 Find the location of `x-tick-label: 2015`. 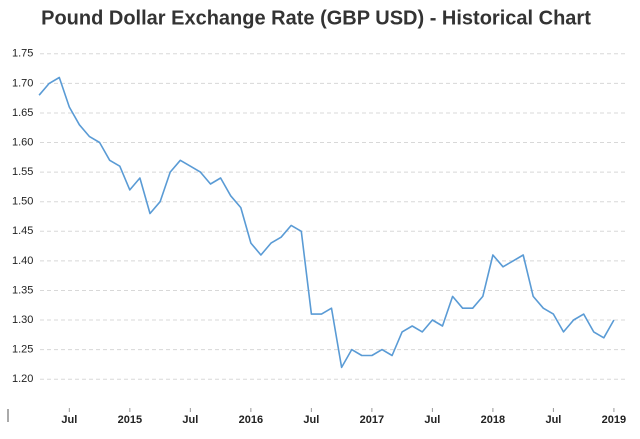

x-tick-label: 2015 is located at coordinates (130, 420).